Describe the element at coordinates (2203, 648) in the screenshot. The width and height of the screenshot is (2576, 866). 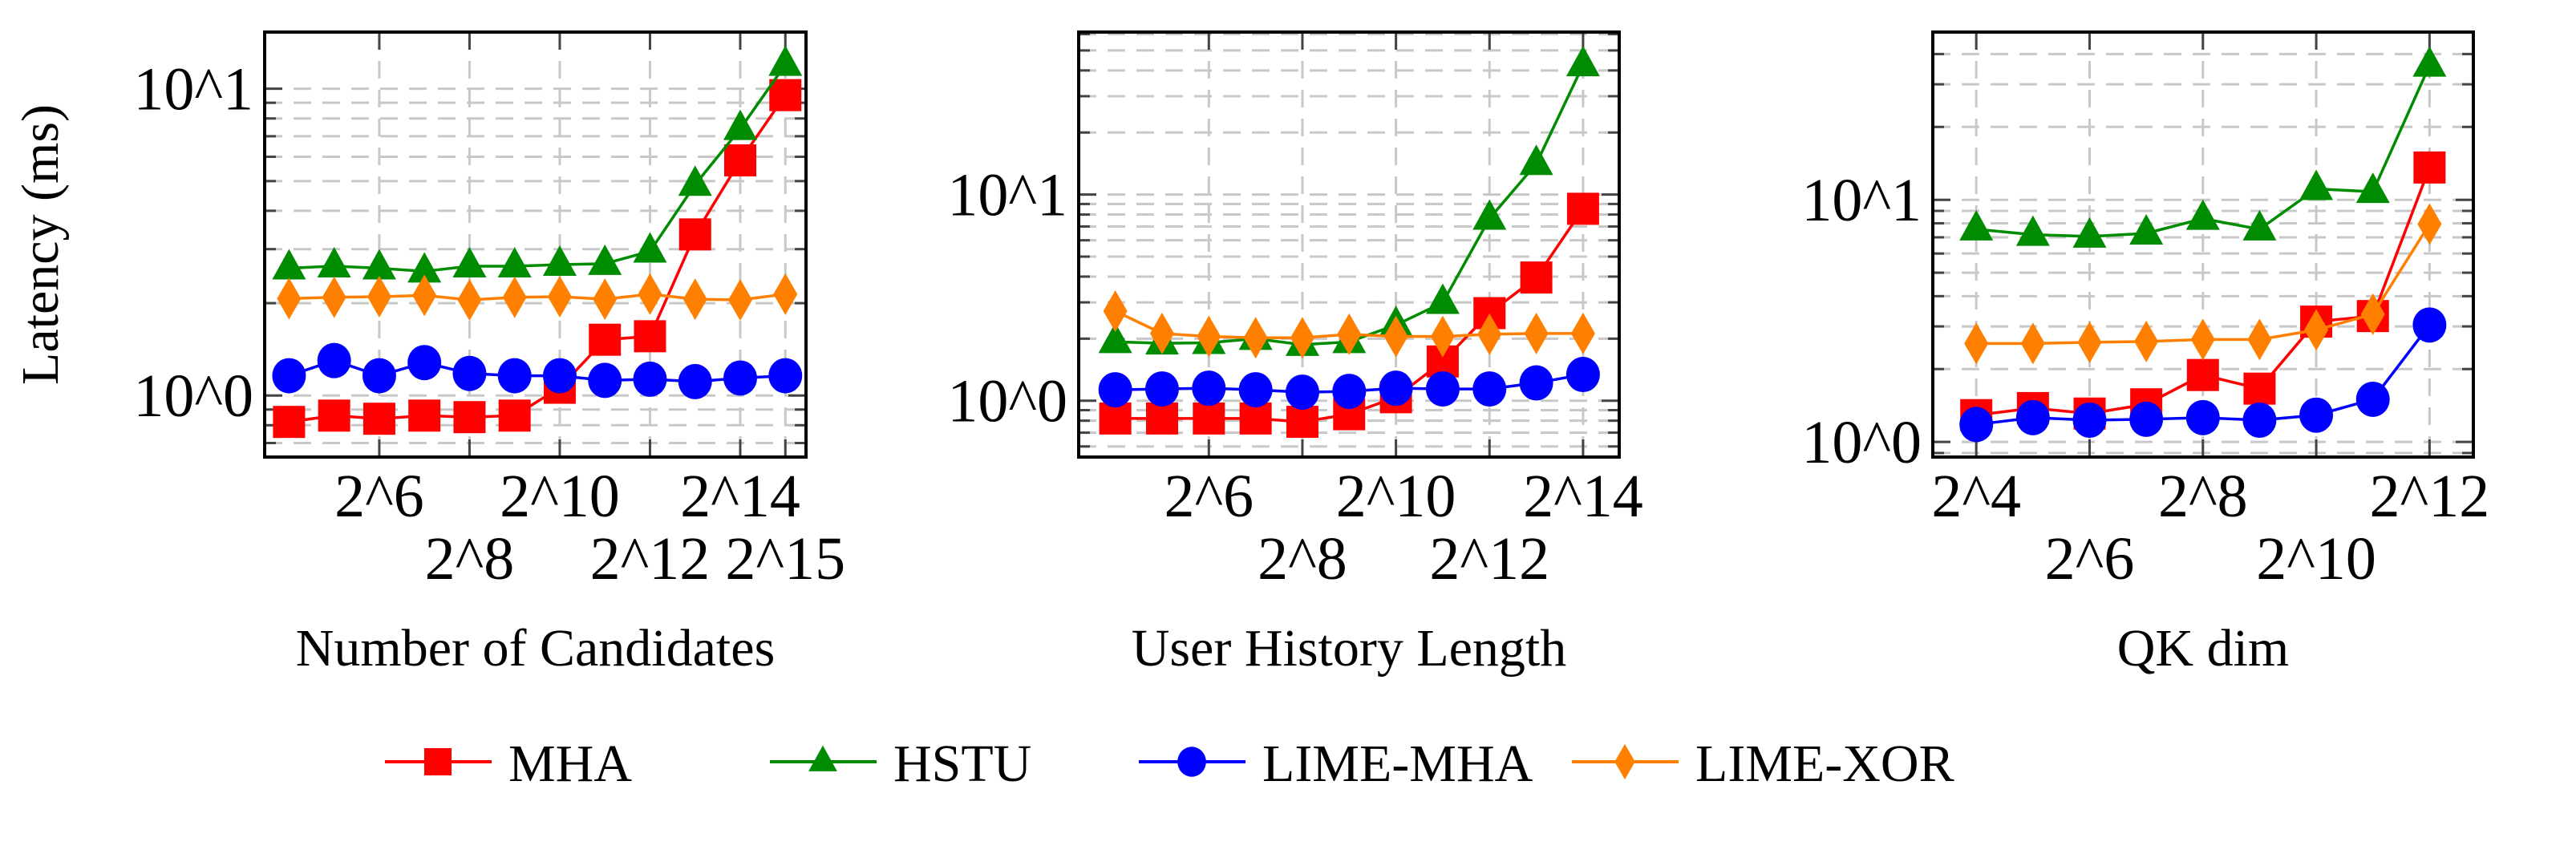
I see `x-axis-label: QK dim` at that location.